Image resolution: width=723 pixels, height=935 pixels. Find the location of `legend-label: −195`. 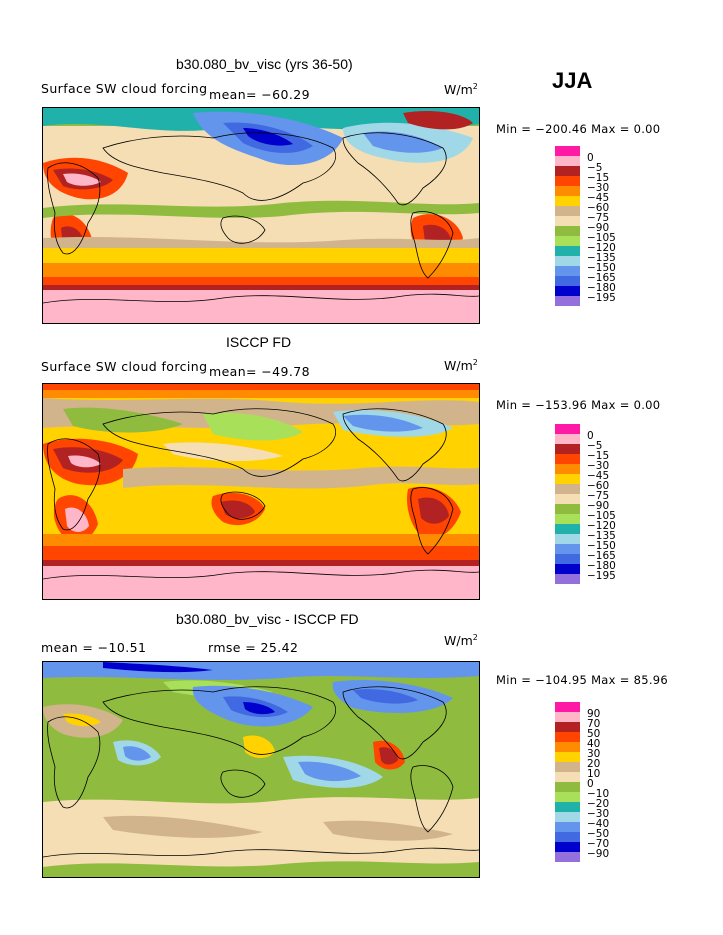

legend-label: −195 is located at coordinates (601, 576).